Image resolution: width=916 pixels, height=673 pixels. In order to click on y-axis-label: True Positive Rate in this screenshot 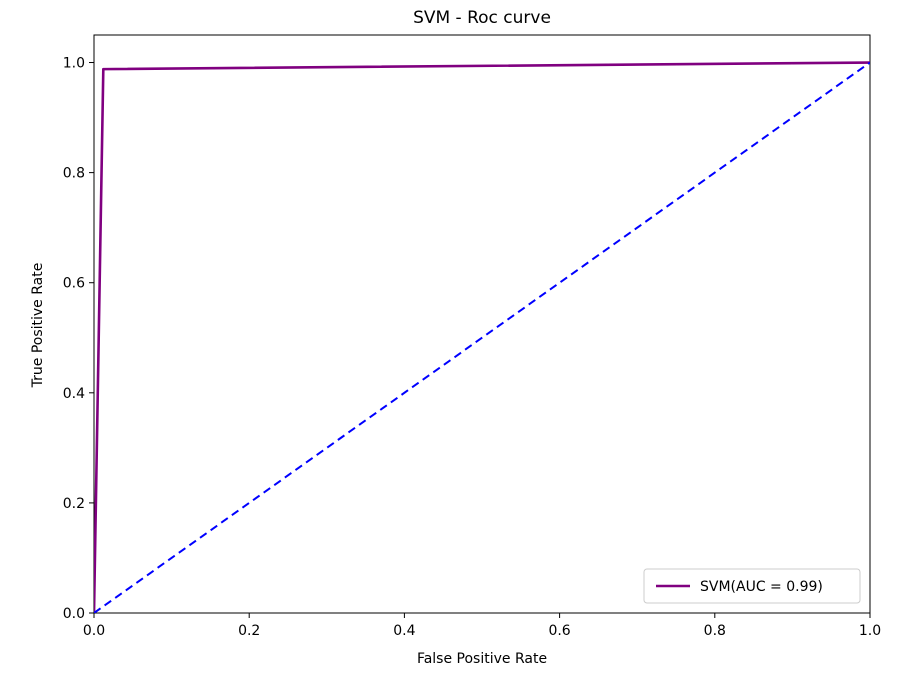, I will do `click(38, 326)`.